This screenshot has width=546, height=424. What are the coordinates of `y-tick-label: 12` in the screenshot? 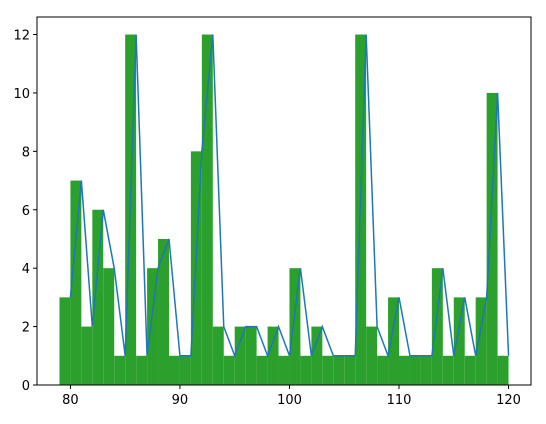 It's located at (21, 36).